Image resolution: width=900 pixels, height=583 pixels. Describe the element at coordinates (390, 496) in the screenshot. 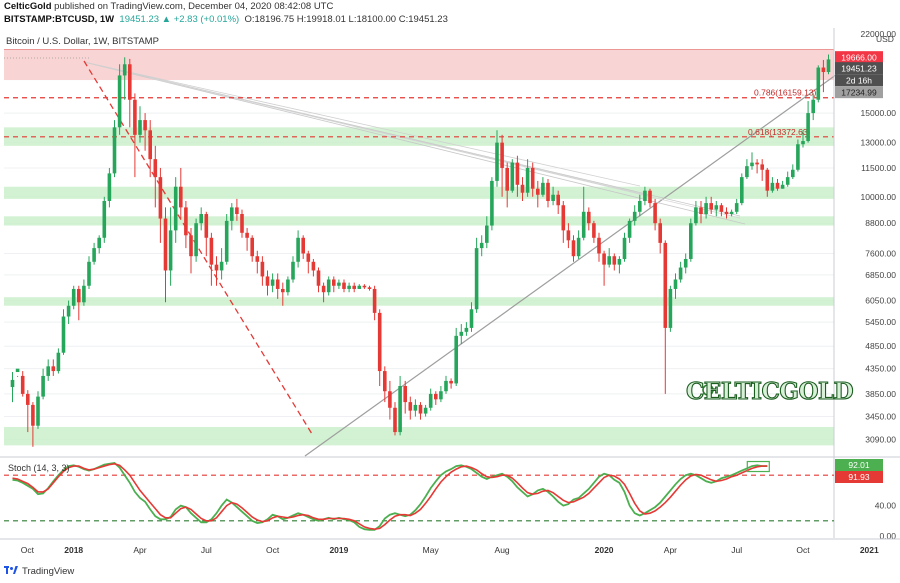

I see `stoch-d-line` at that location.